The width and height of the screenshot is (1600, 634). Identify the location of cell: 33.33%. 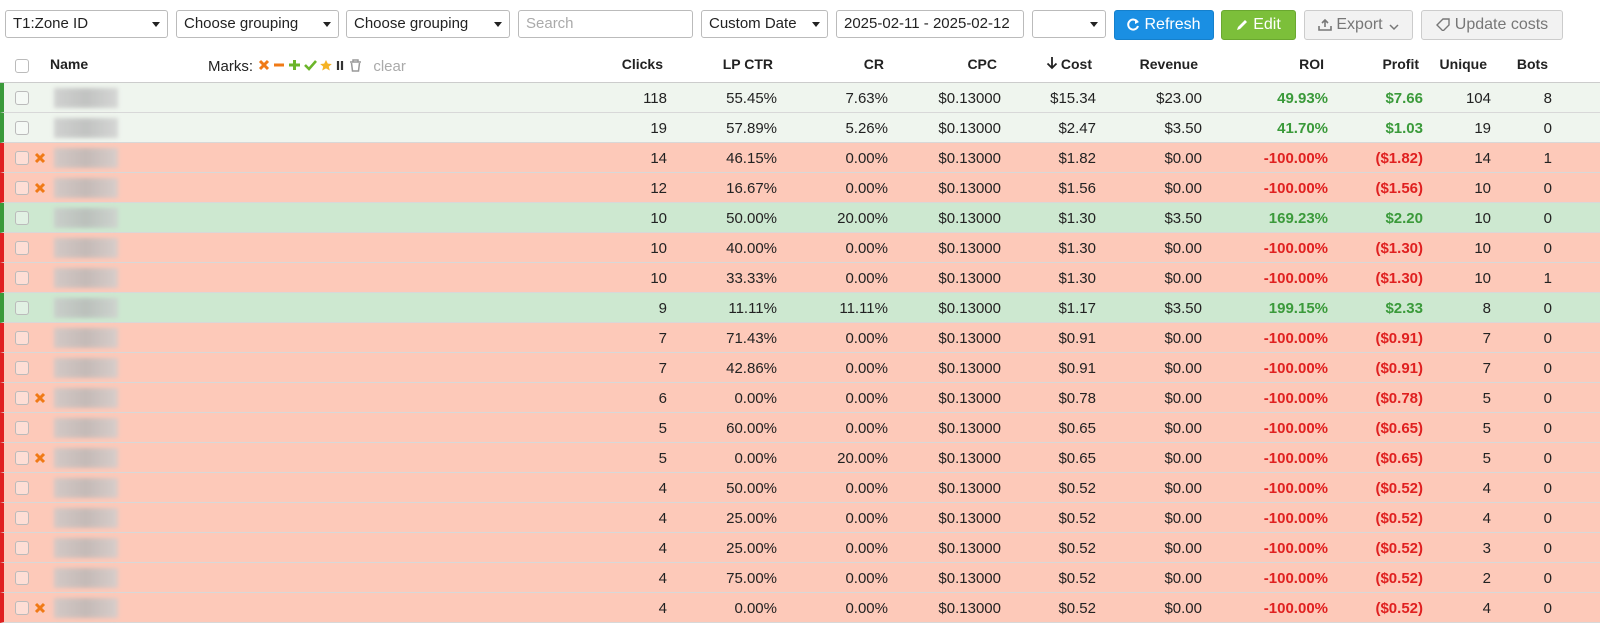
(751, 278).